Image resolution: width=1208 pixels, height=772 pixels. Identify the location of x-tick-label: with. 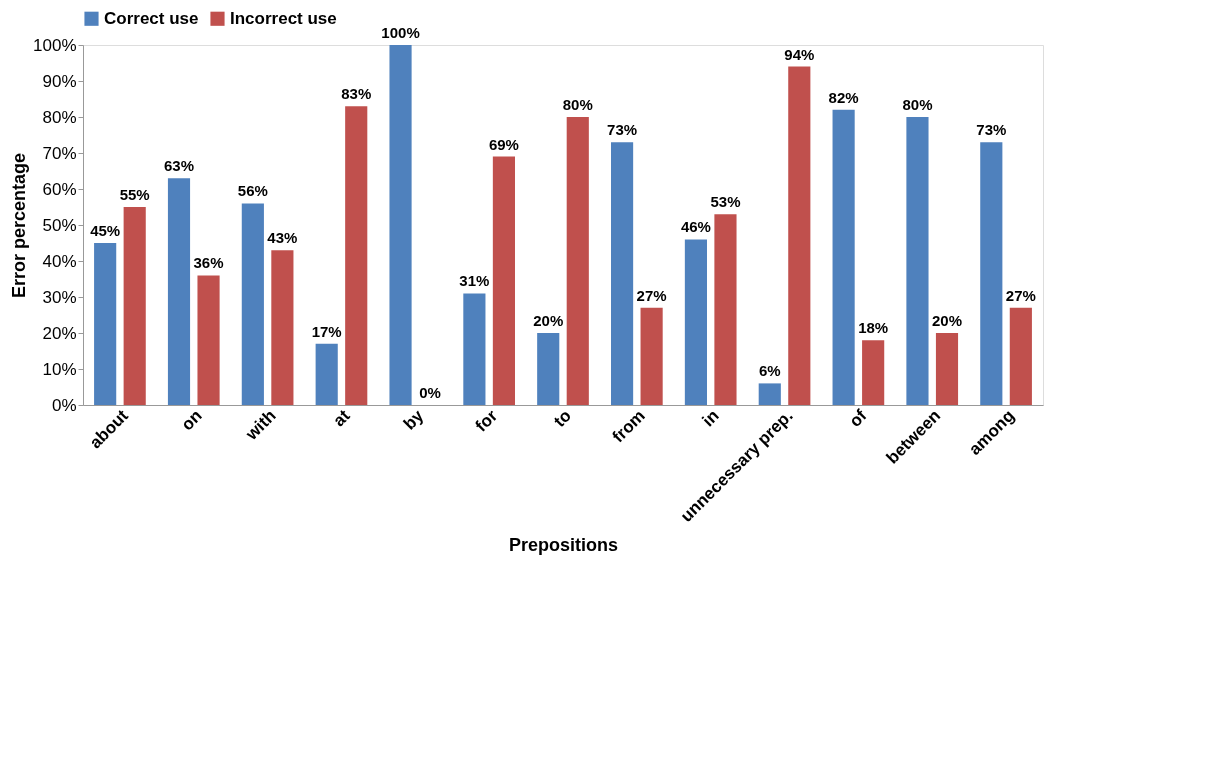
(260, 425).